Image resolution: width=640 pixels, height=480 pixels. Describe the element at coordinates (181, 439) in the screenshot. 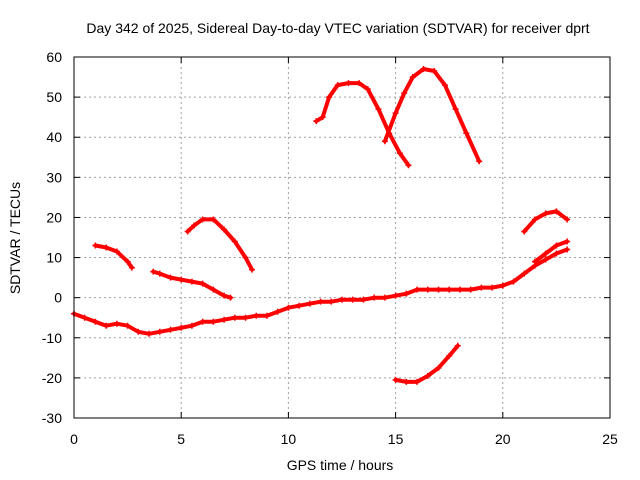

I see `x-tick-label: 5` at that location.